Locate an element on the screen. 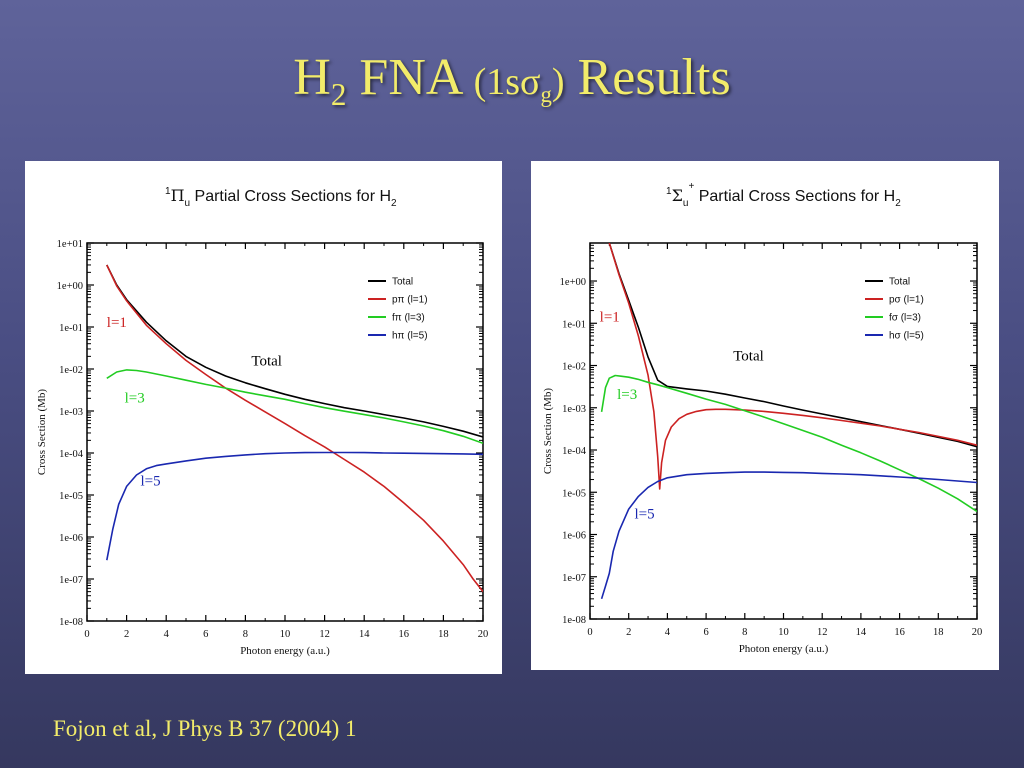 The width and height of the screenshot is (1024, 768). title-orbital: (1sσg) is located at coordinates (519, 83).